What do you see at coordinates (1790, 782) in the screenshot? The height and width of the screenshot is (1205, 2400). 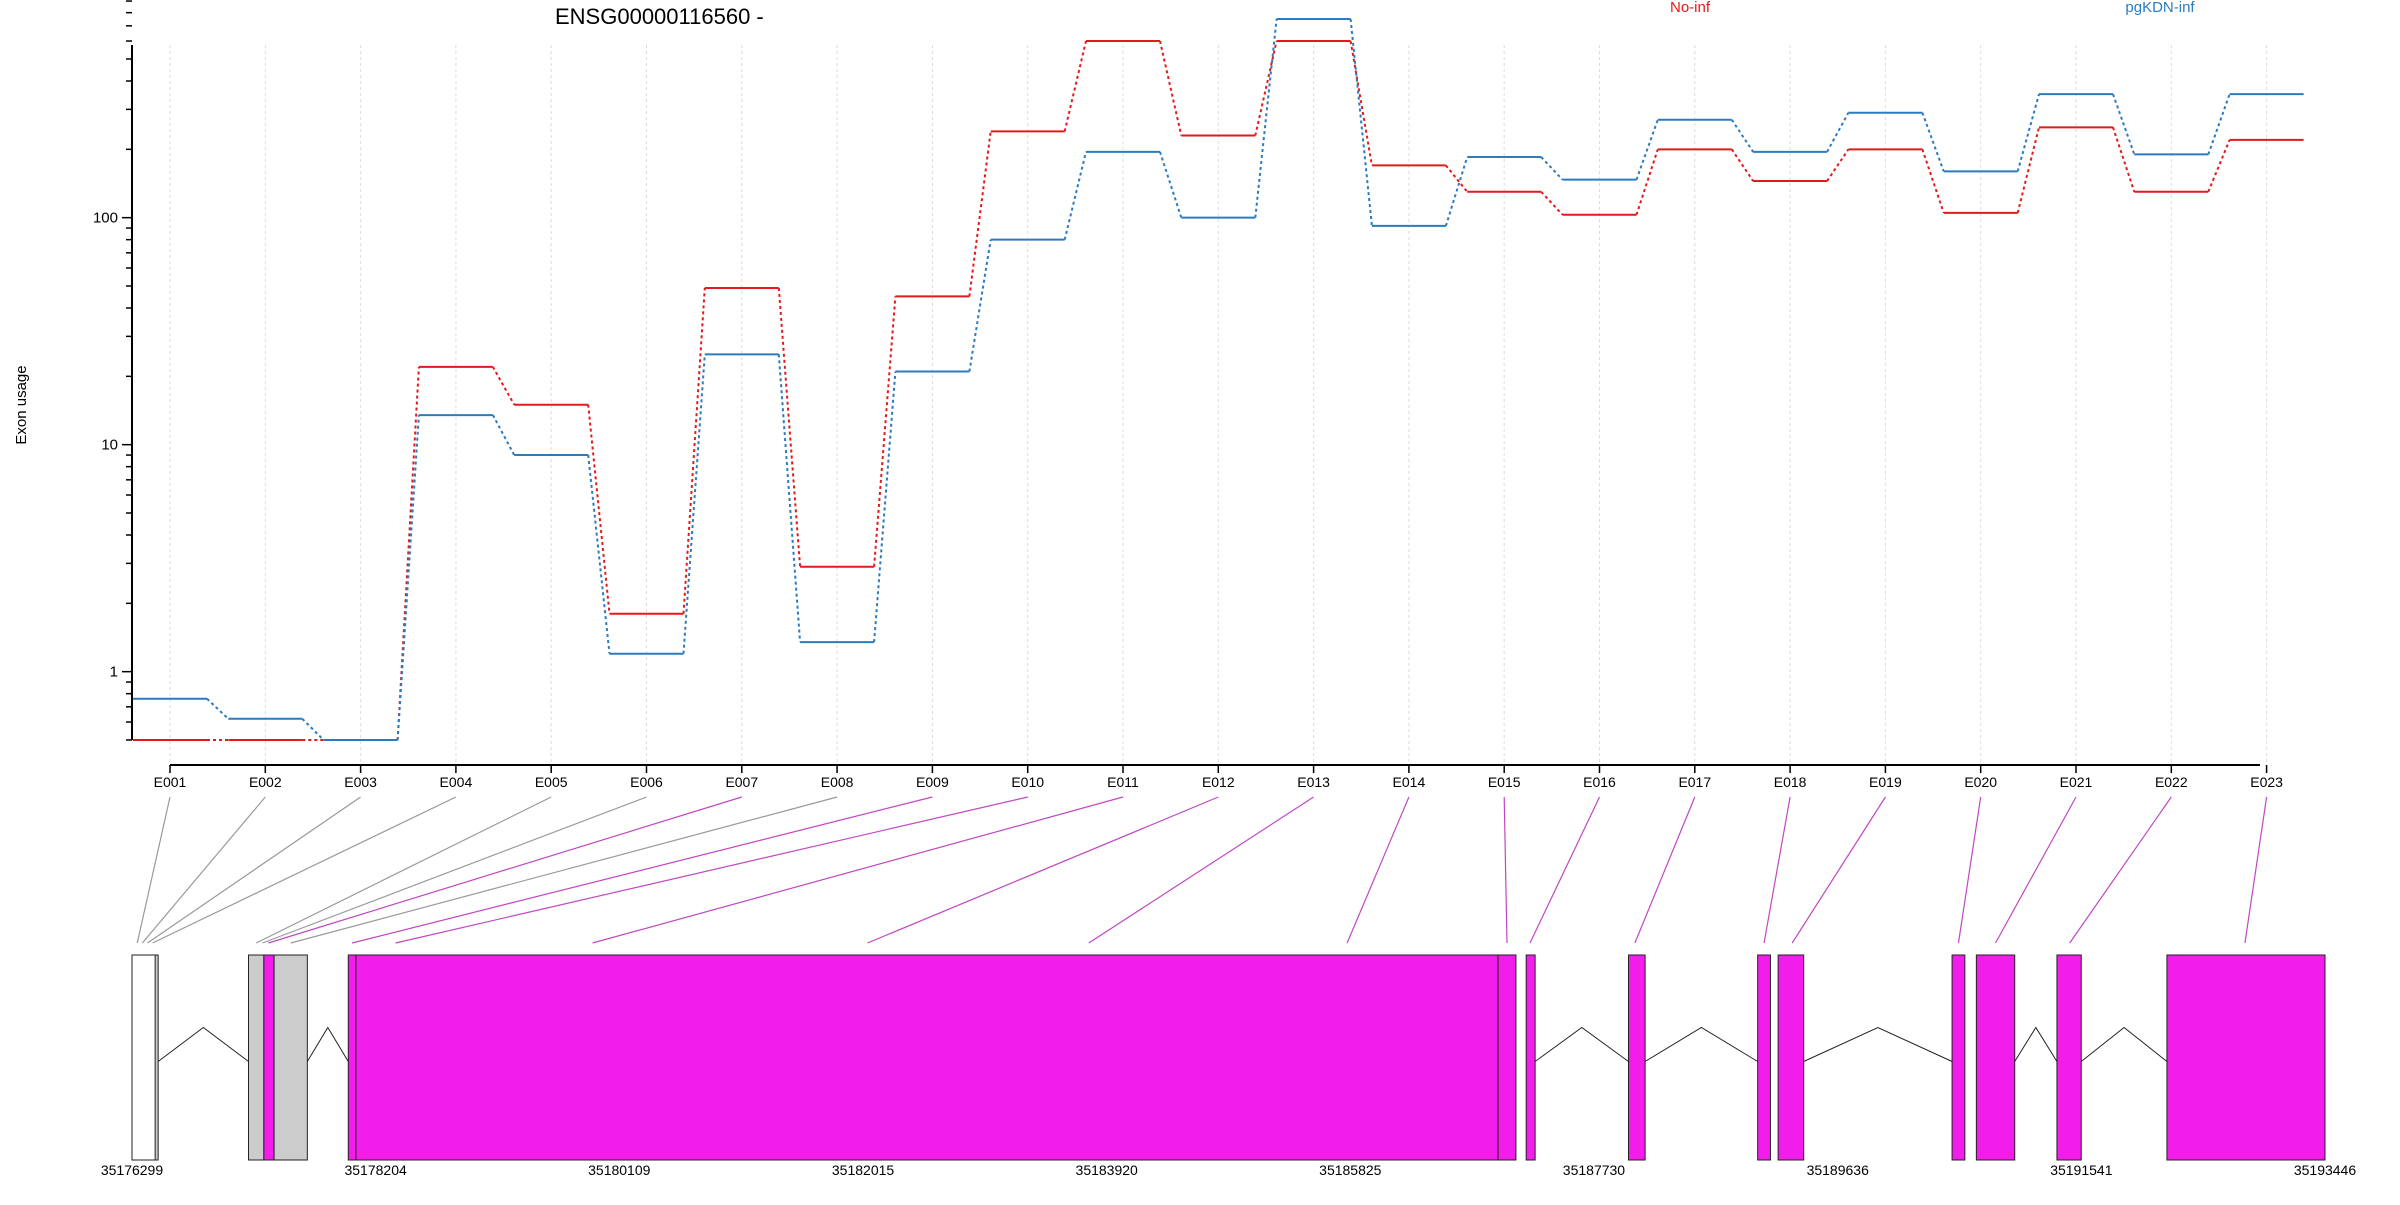 I see `x-tick-label: E018` at bounding box center [1790, 782].